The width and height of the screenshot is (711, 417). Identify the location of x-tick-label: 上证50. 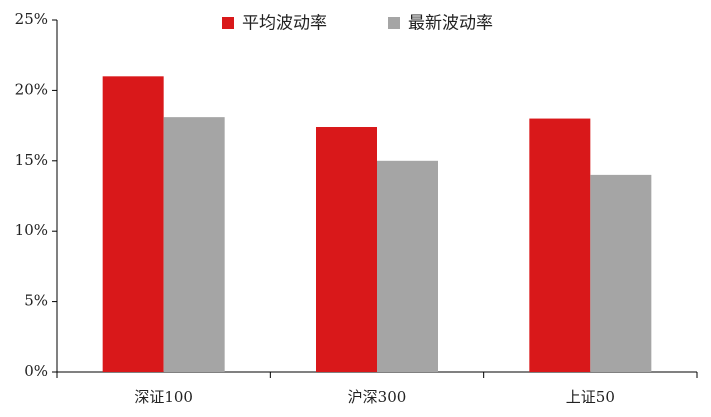
(590, 397).